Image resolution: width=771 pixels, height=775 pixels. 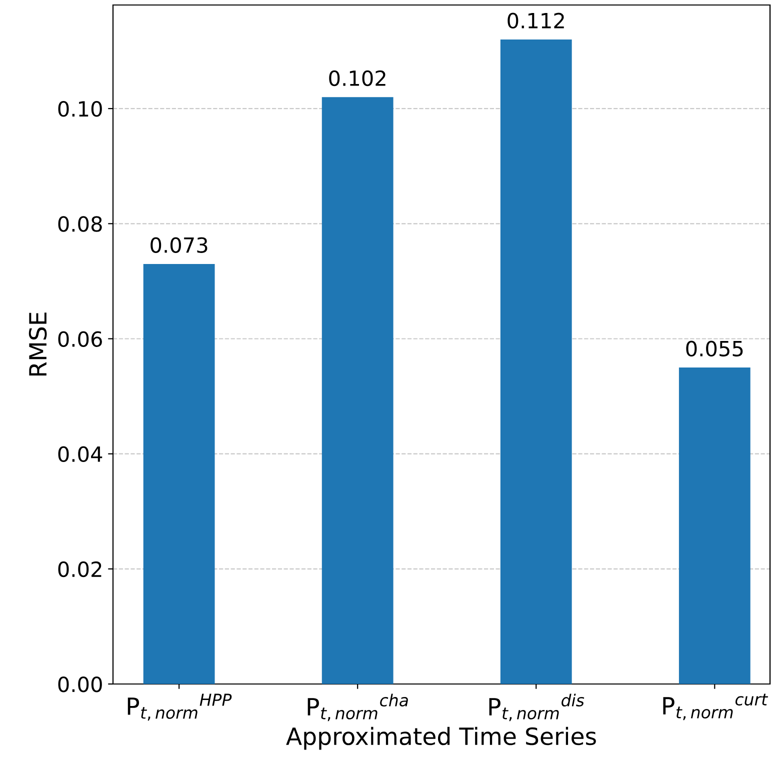 What do you see at coordinates (37, 344) in the screenshot?
I see `y-axis-title: RMSE` at bounding box center [37, 344].